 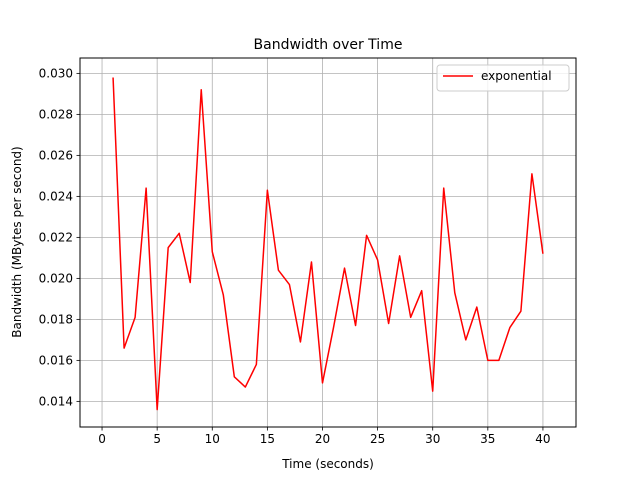 I want to click on y-tick-label: 0.030, so click(x=56, y=73).